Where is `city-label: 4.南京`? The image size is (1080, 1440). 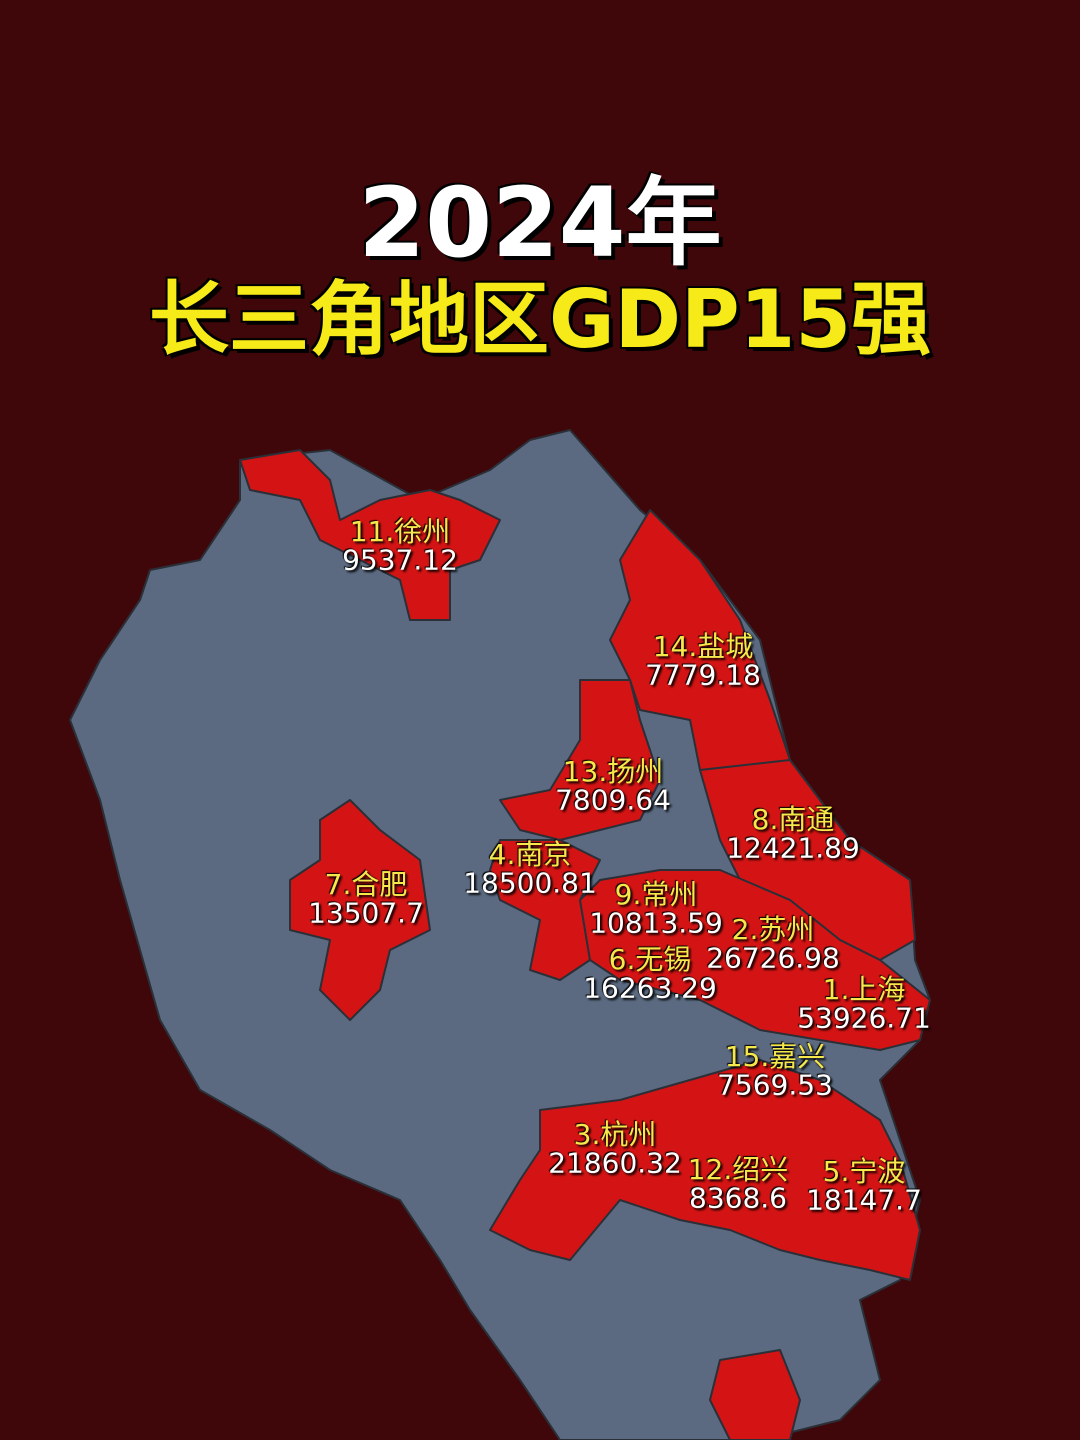 city-label: 4.南京 is located at coordinates (530, 854).